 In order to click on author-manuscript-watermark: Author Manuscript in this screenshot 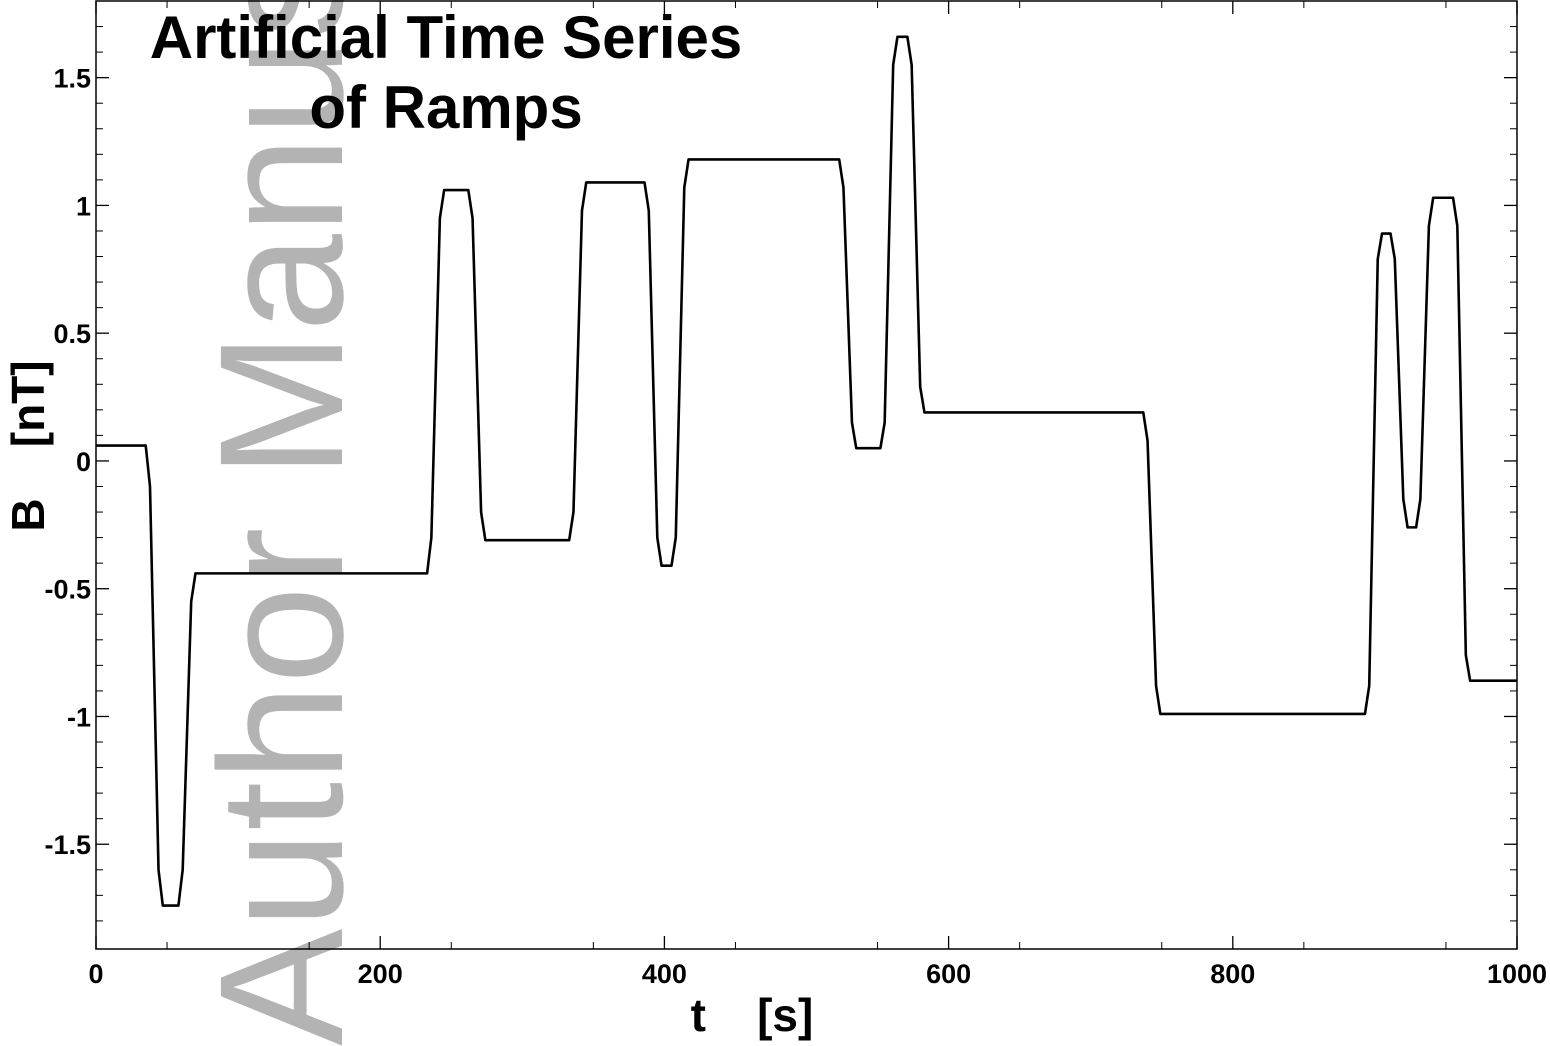, I will do `click(282, 523)`.